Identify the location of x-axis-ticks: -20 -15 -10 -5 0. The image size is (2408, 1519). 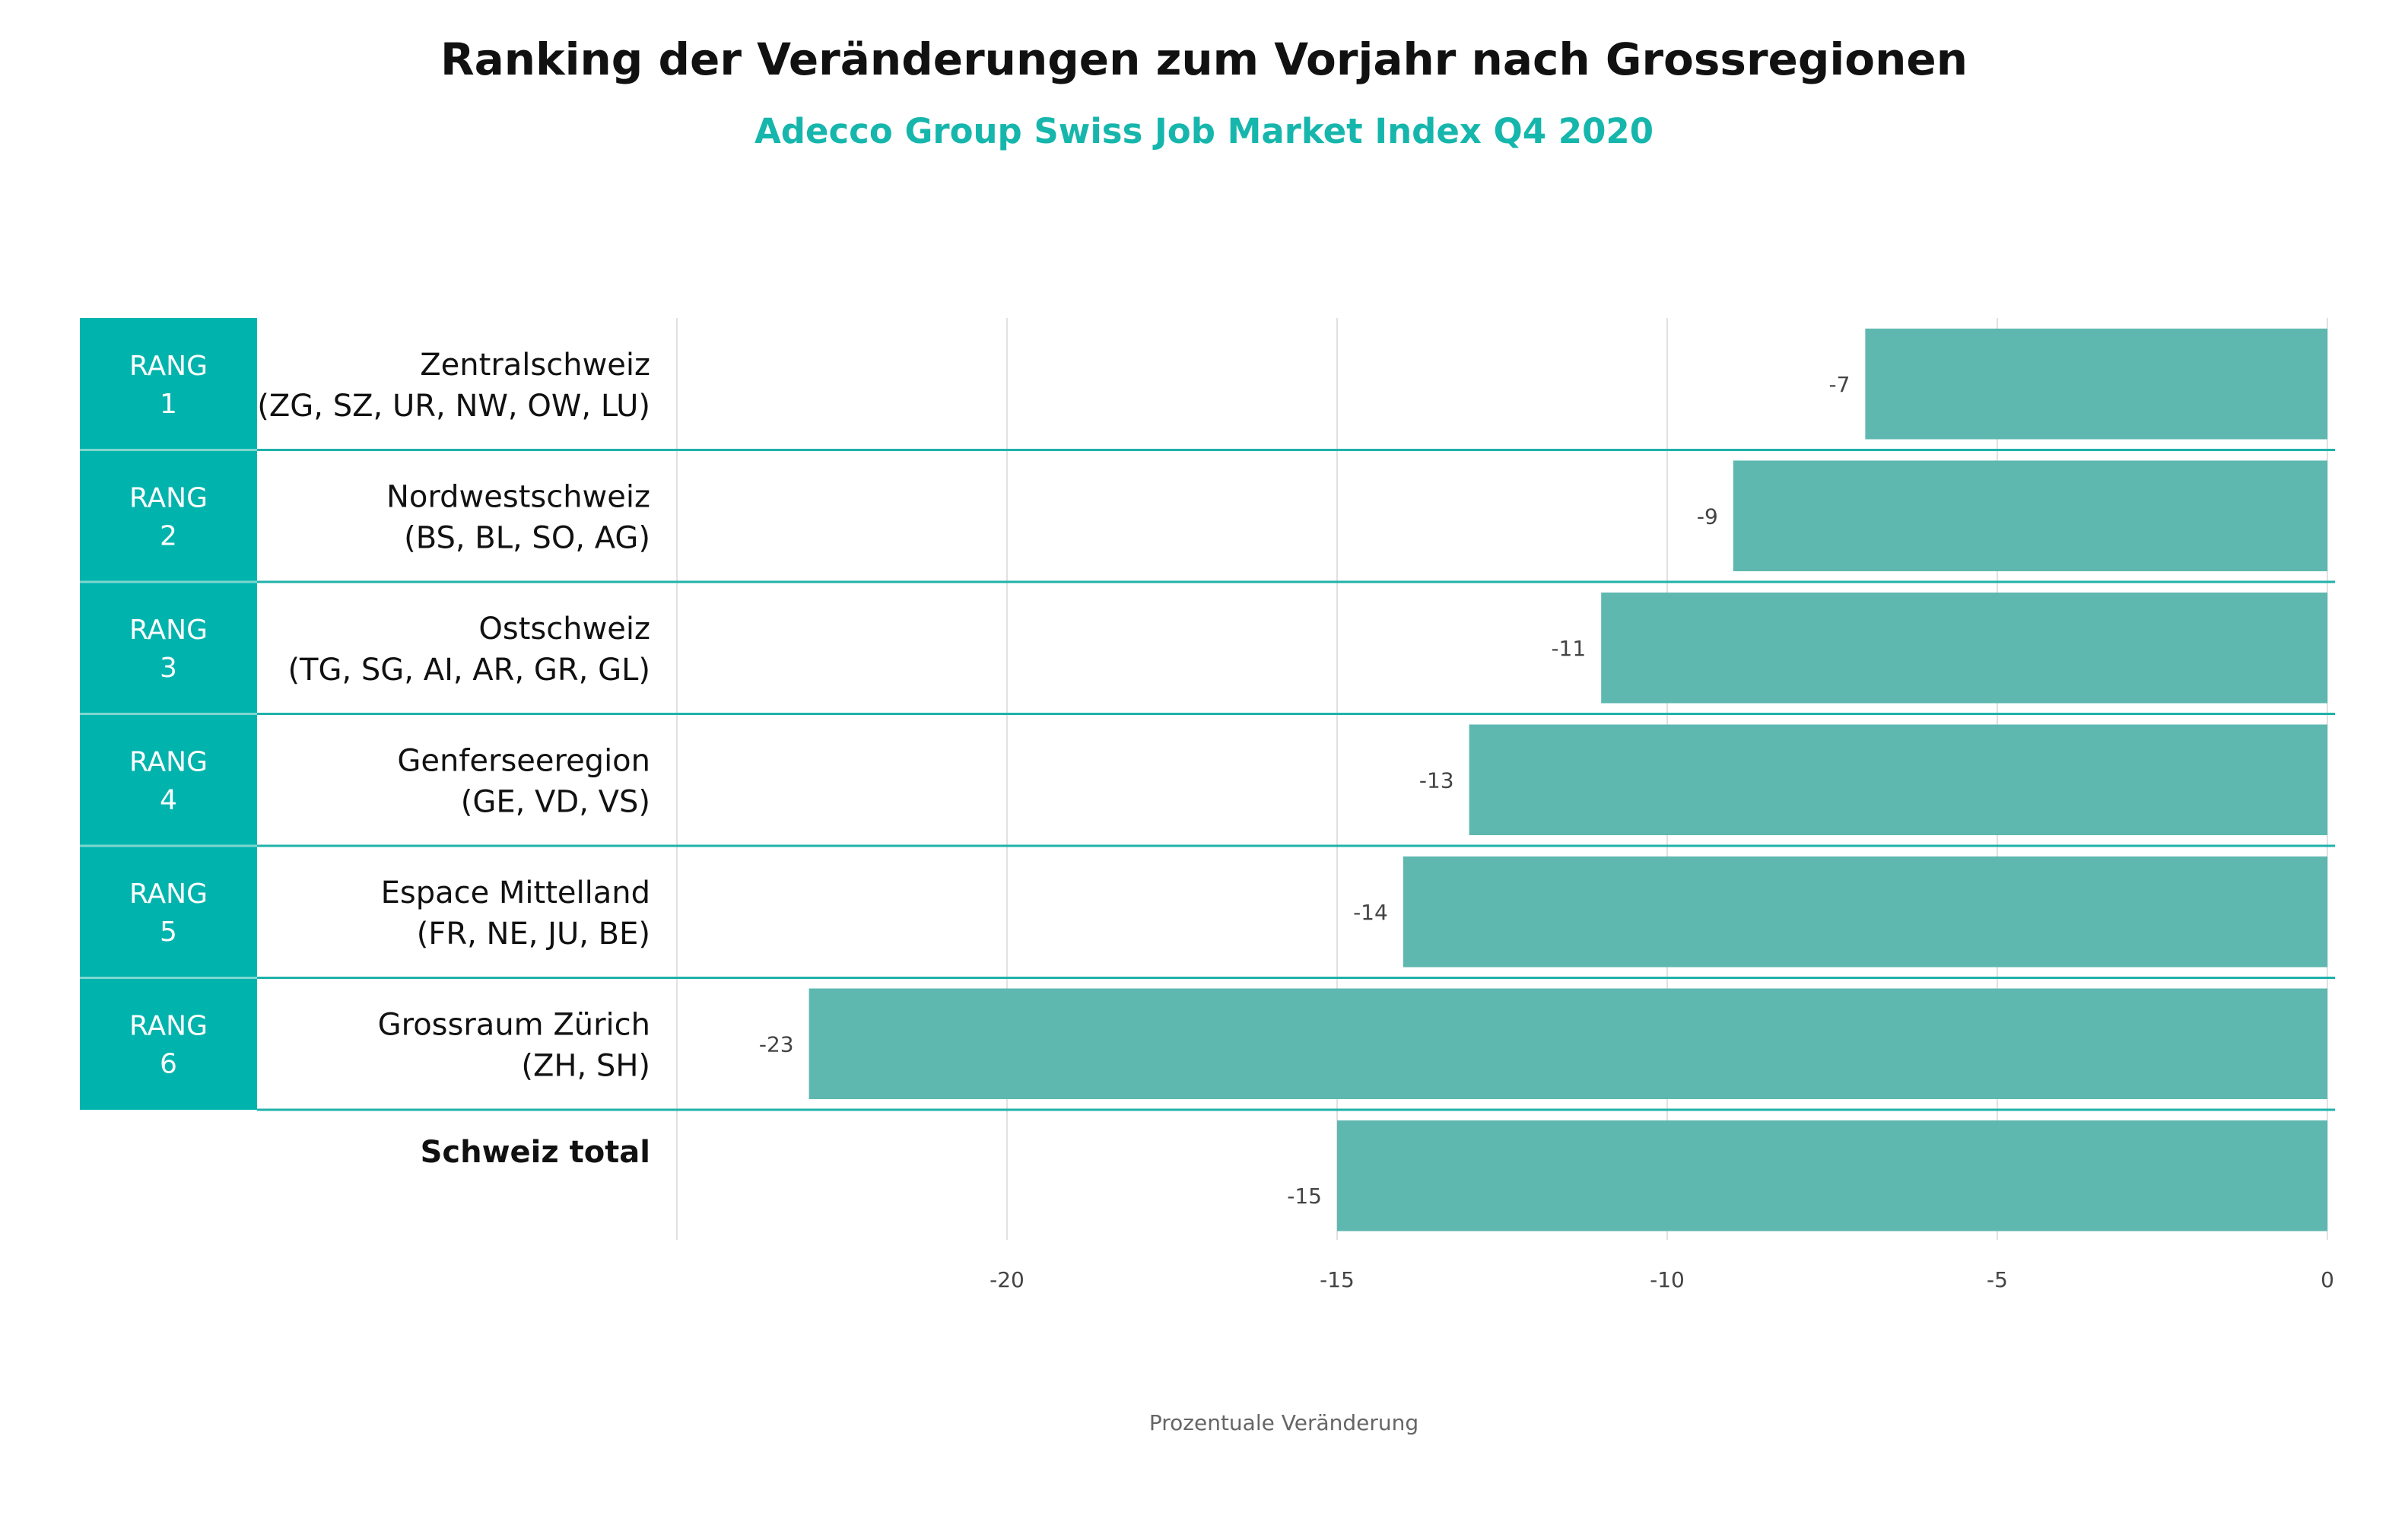
(1662, 1279).